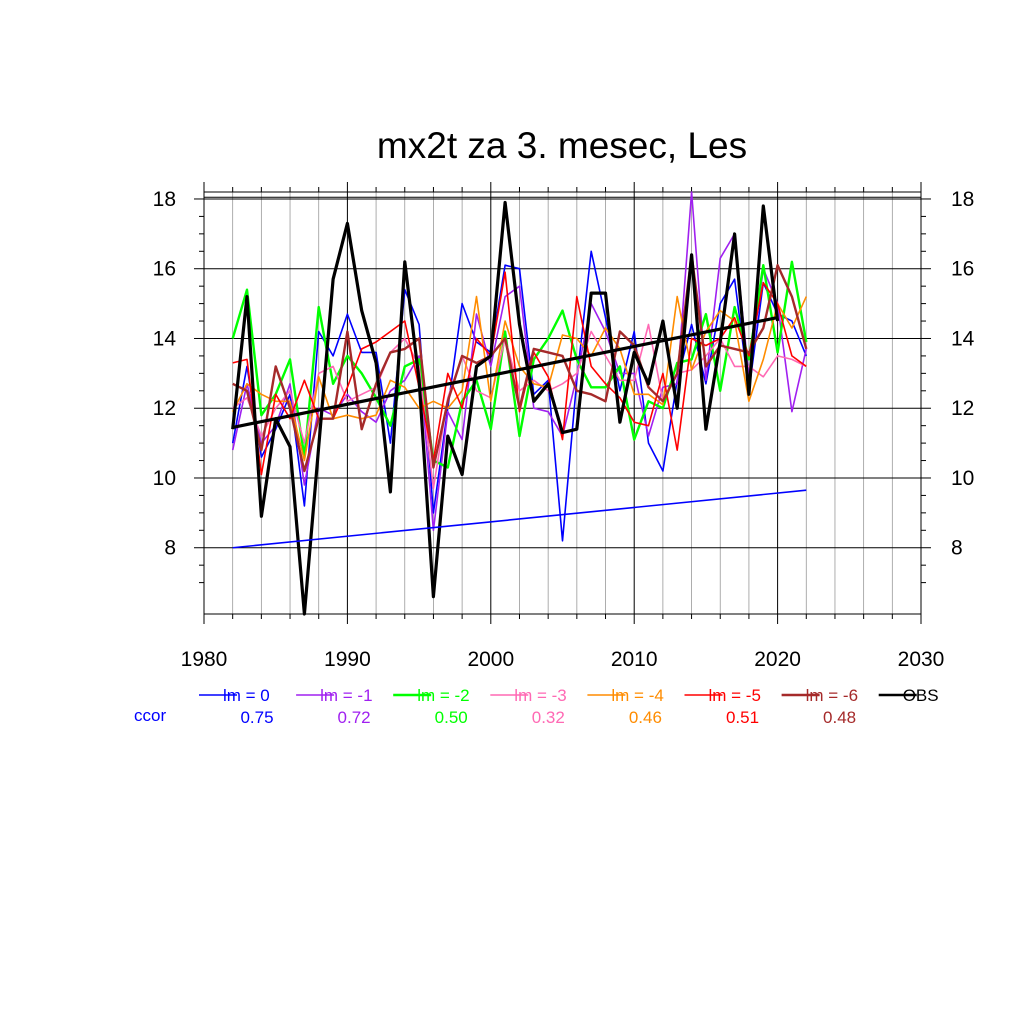  Describe the element at coordinates (777, 659) in the screenshot. I see `x-tick-label: 2020` at that location.